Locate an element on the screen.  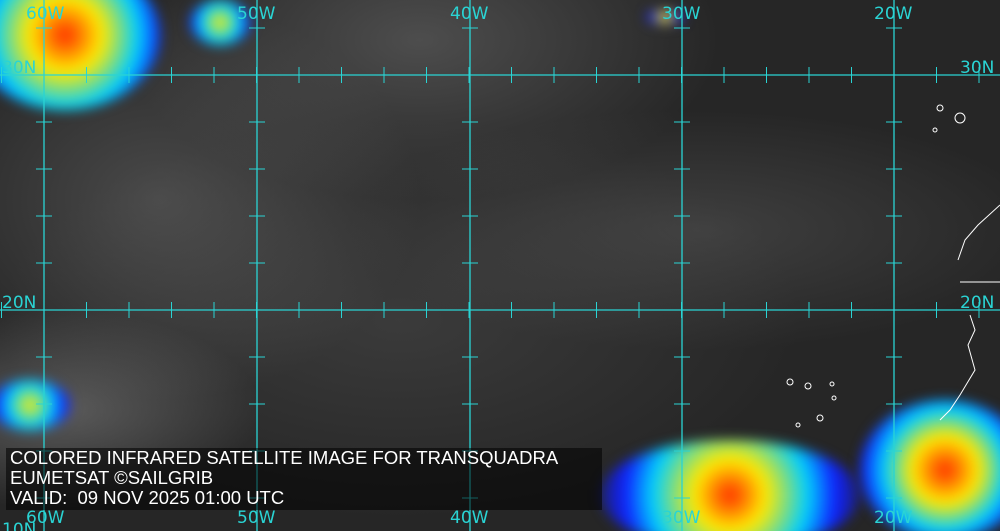
lon-label-60w-bottom: 60W is located at coordinates (45, 518).